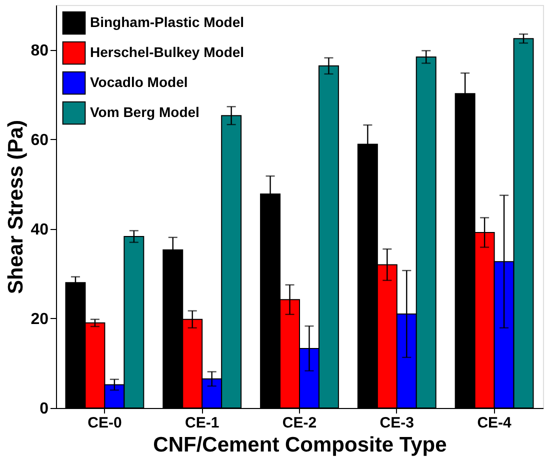 The height and width of the screenshot is (460, 548). Describe the element at coordinates (39, 51) in the screenshot. I see `y-tick-label: 80` at that location.